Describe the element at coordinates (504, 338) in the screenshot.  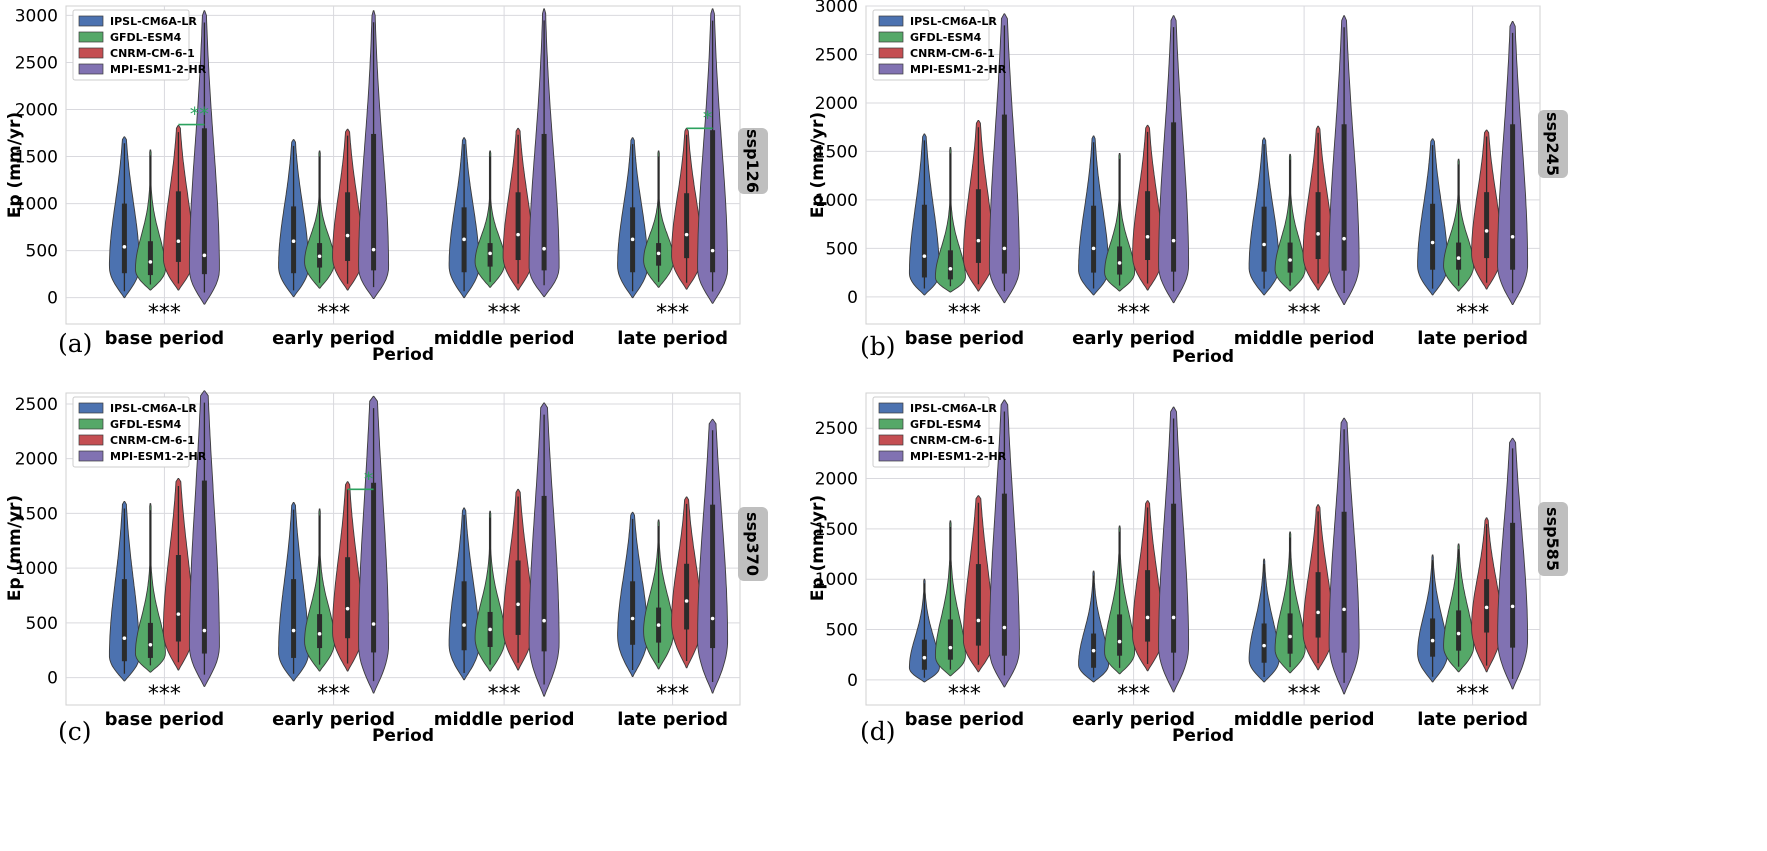
I see `x-tick-label: middle period` at that location.